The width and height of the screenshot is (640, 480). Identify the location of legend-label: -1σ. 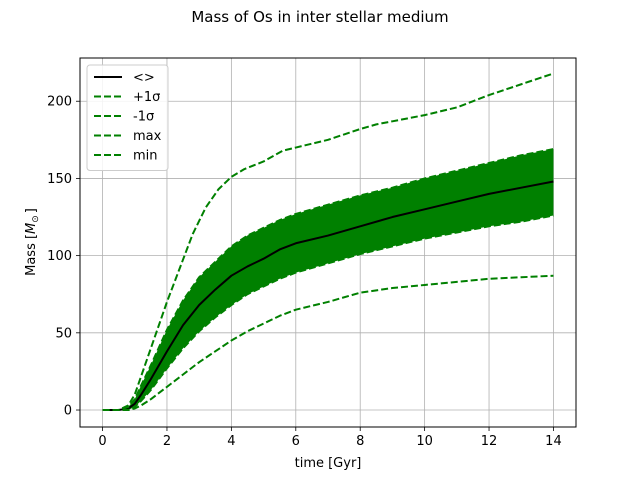
(143, 117).